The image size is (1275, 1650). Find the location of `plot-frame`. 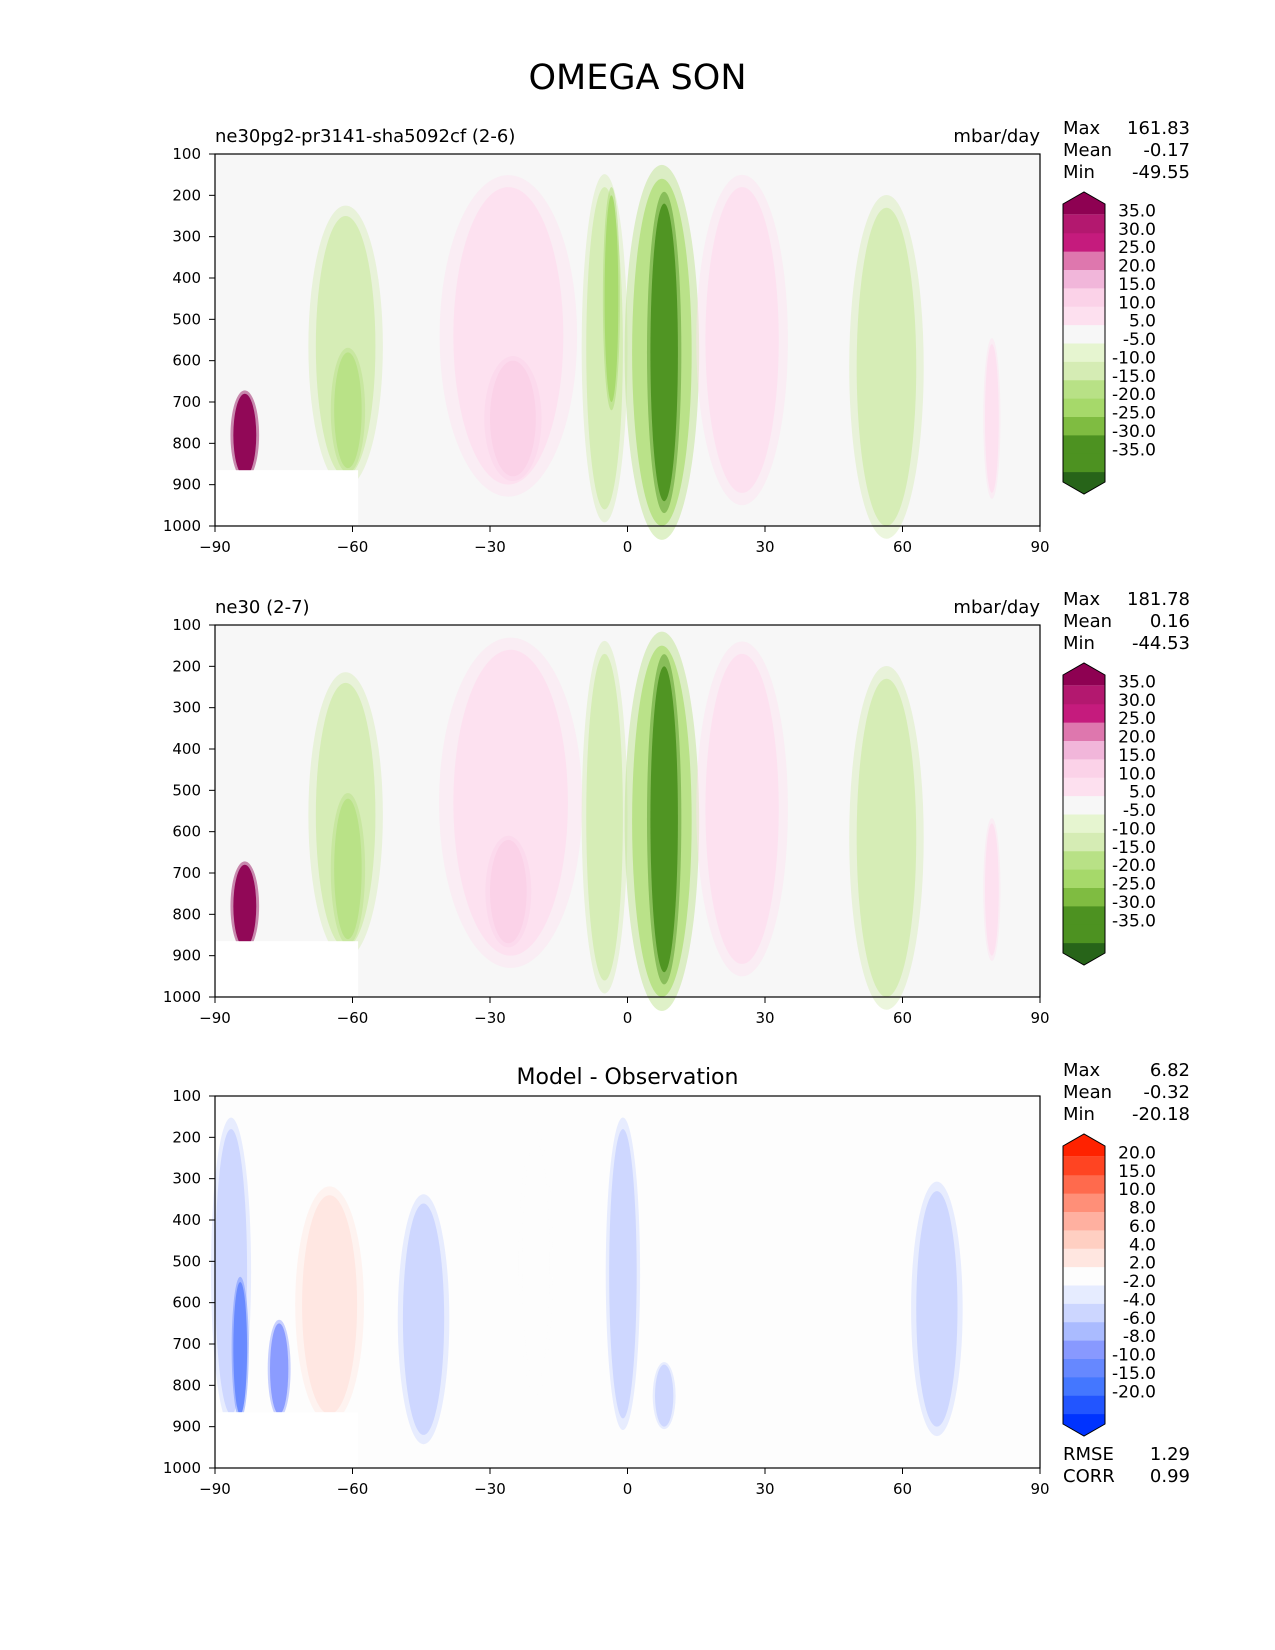

plot-frame is located at coordinates (627, 811).